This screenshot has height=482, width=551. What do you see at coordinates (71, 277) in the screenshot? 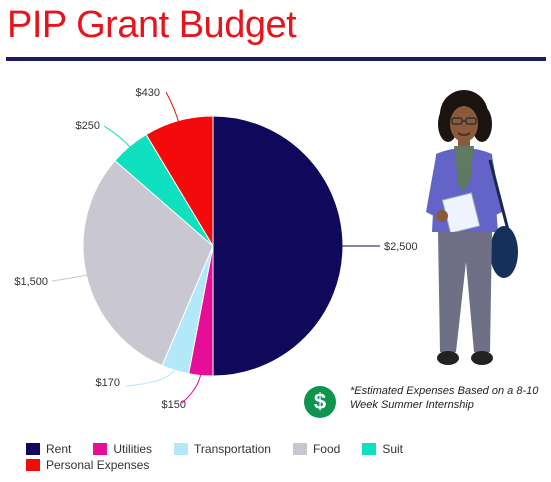
I see `leader-line-food` at bounding box center [71, 277].